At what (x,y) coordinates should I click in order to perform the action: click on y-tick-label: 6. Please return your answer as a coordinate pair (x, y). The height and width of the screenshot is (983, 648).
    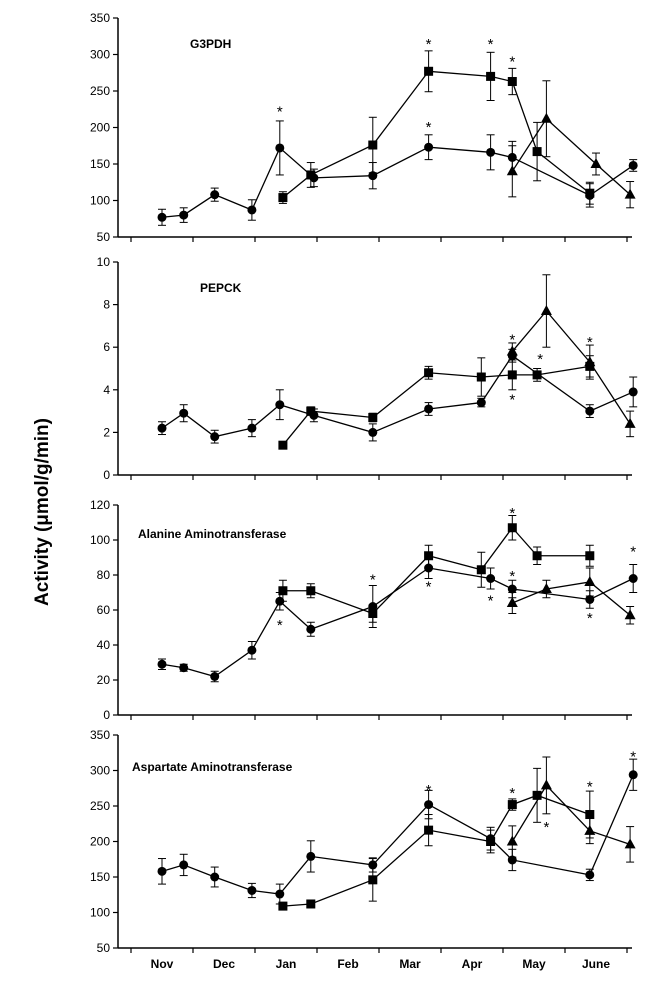
    Looking at the image, I should click on (106, 347).